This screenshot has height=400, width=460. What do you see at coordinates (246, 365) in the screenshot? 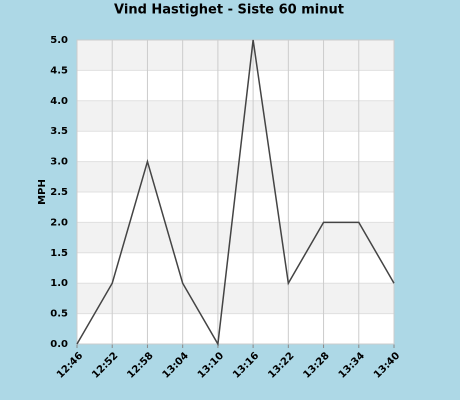
I see `x-tick-label: 13:16` at bounding box center [246, 365].